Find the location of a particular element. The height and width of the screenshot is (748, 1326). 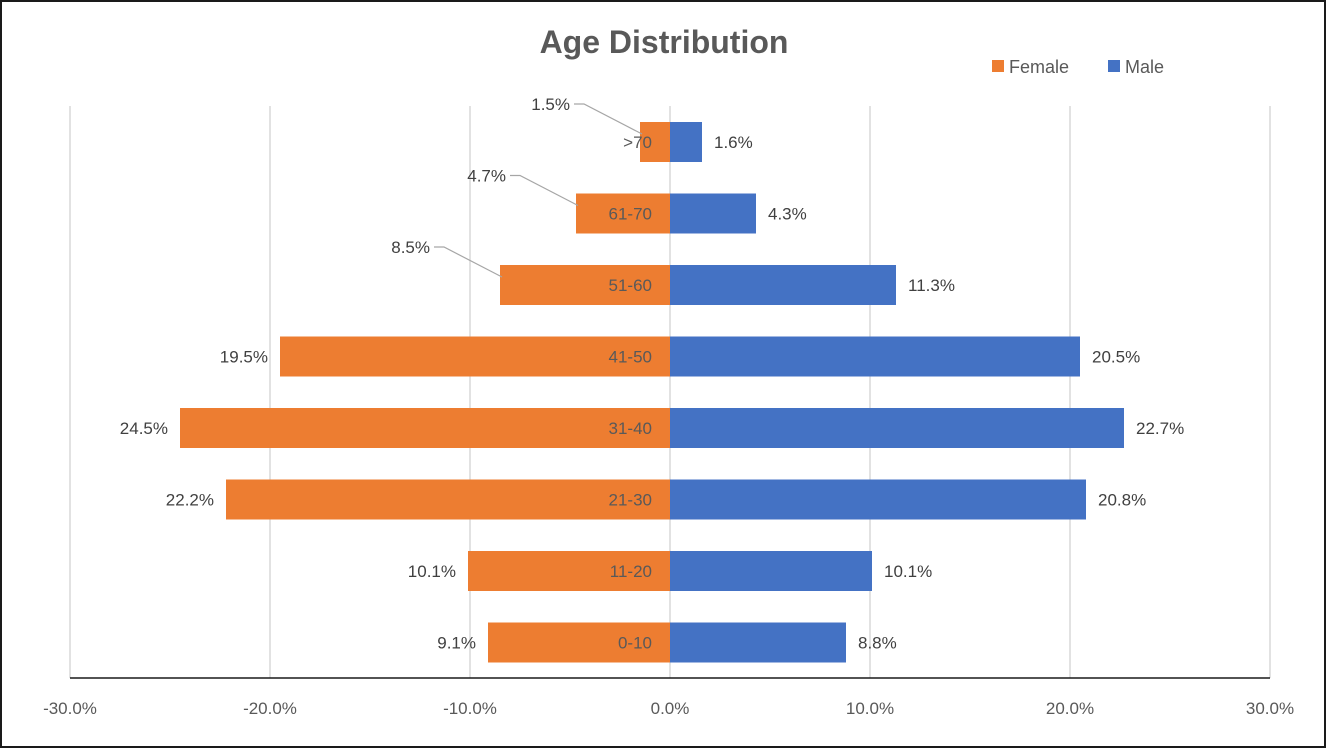

female-value-label: 19.5% is located at coordinates (244, 357).